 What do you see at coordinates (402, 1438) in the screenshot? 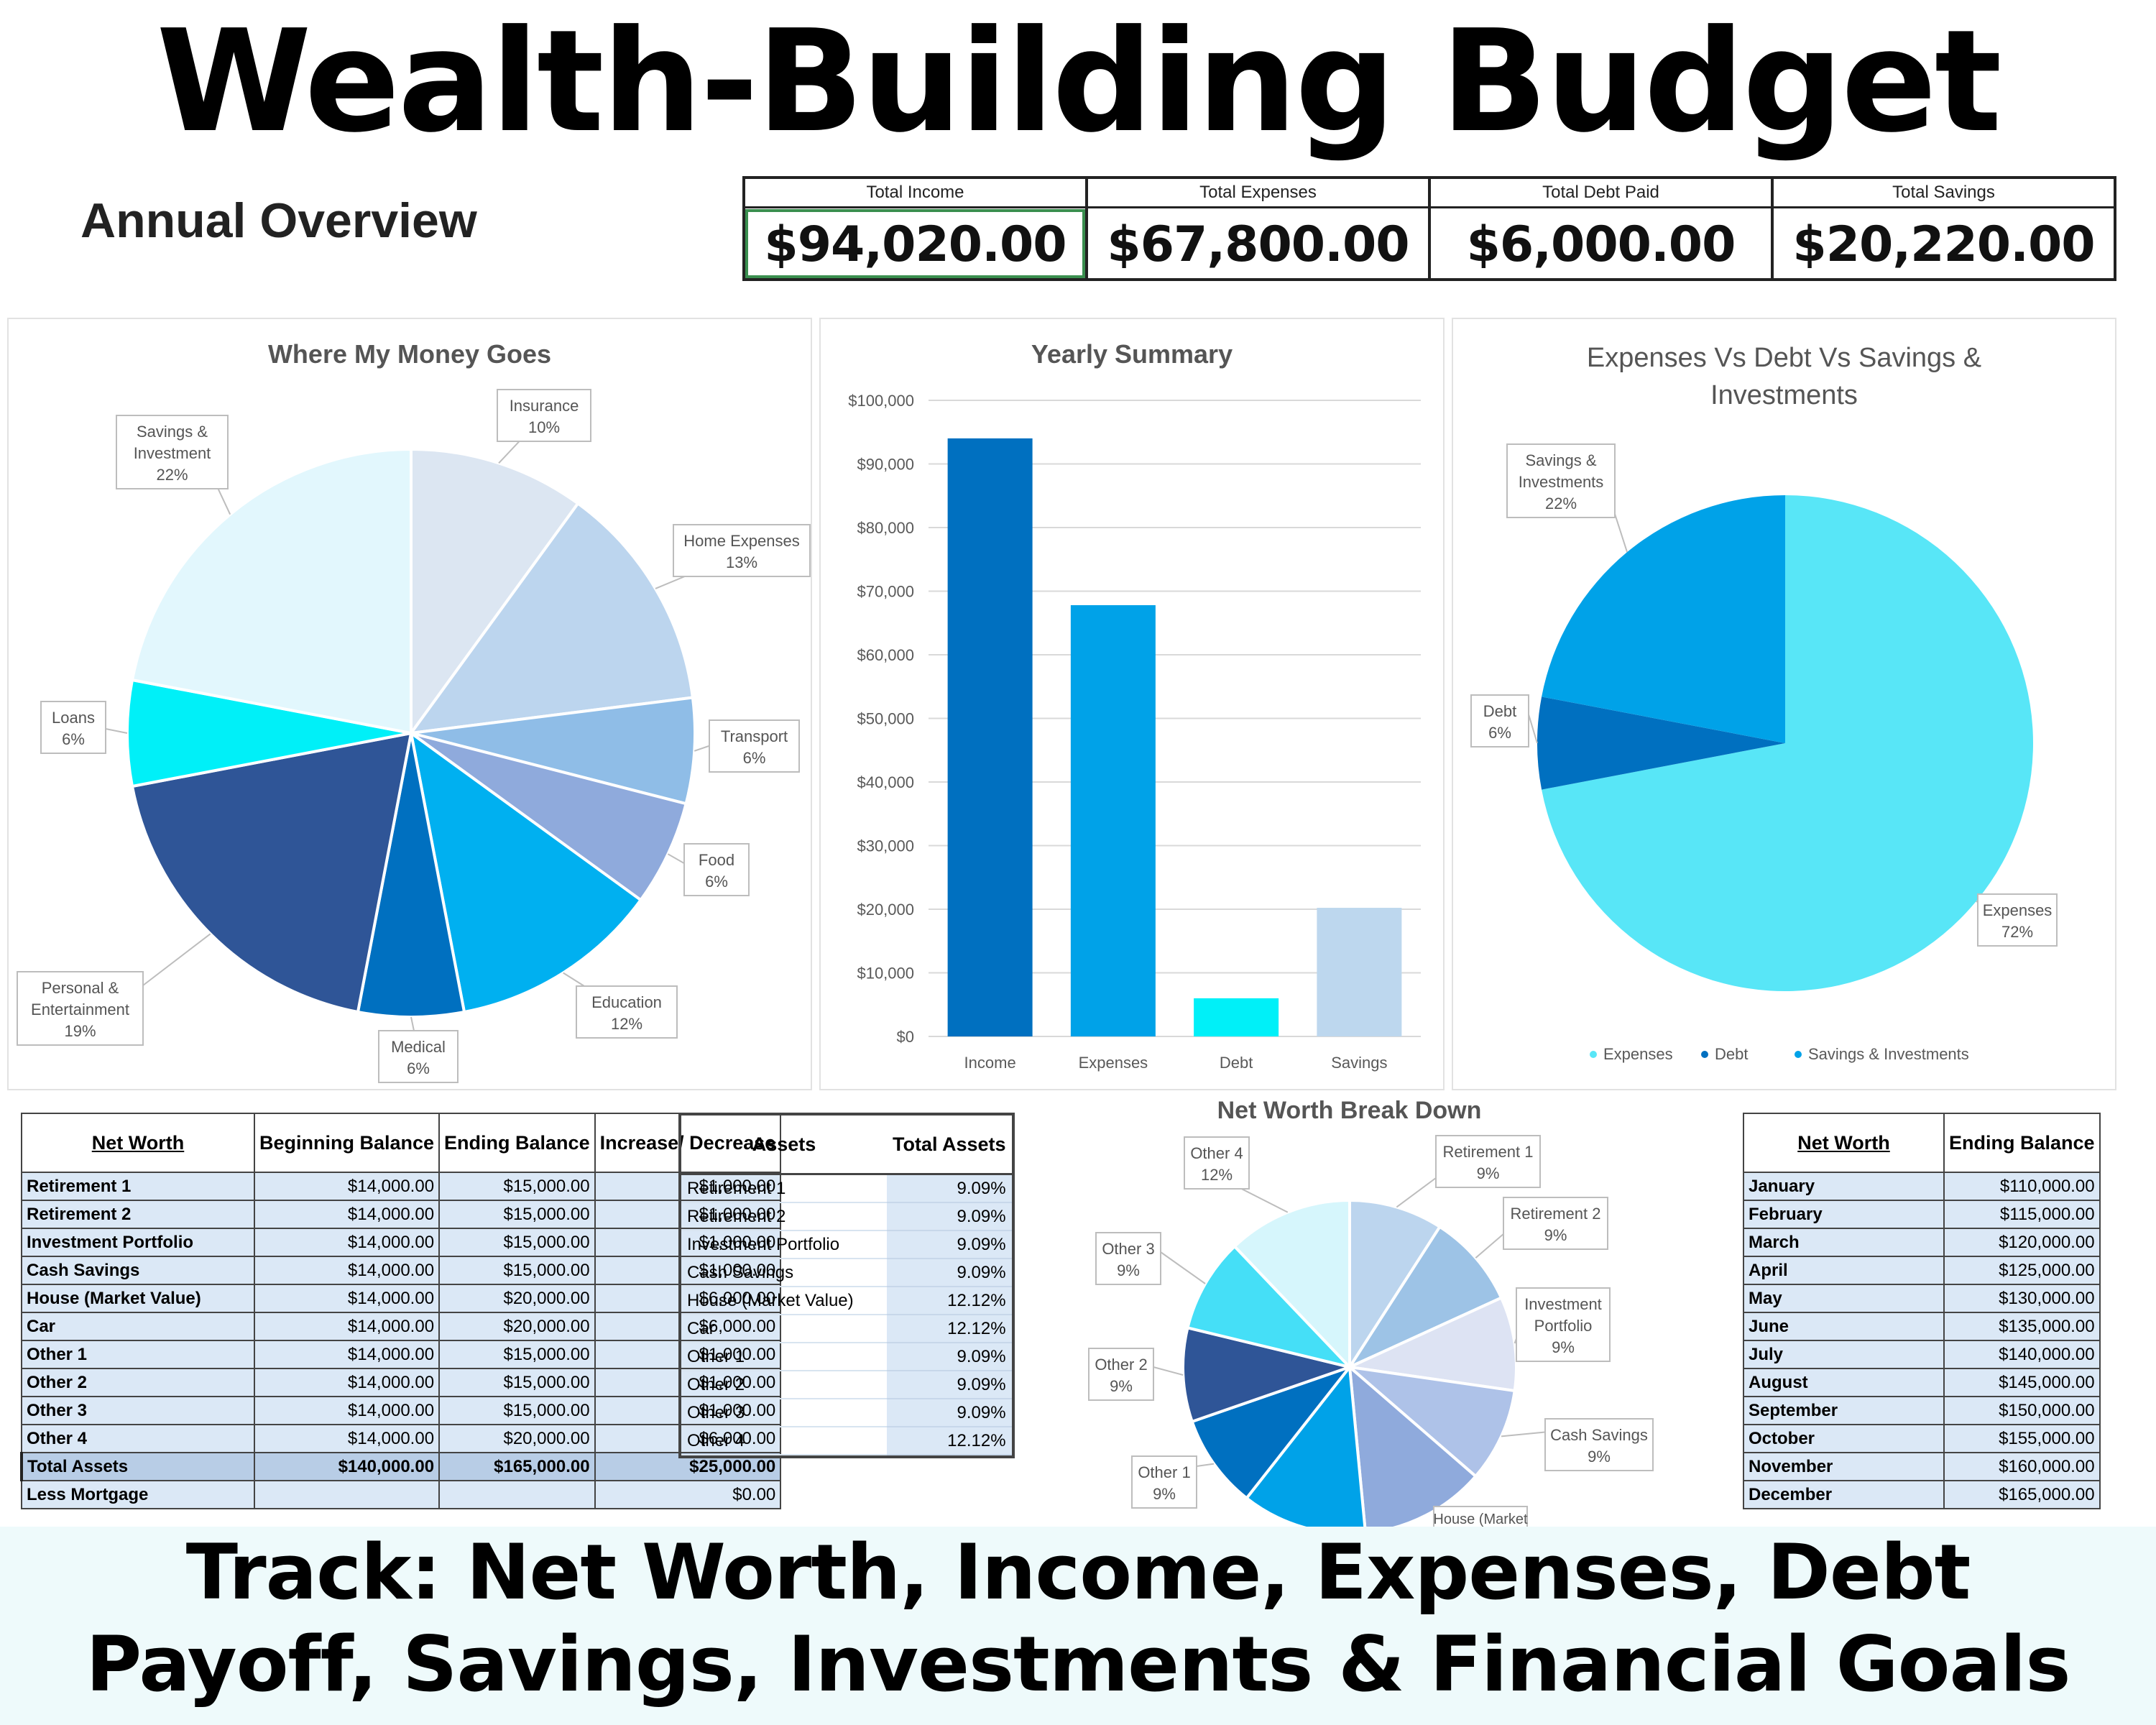
I see `net-worth-row-other-4: Other 4 $14,000.00 $20,000.00 $6,000.00` at bounding box center [402, 1438].